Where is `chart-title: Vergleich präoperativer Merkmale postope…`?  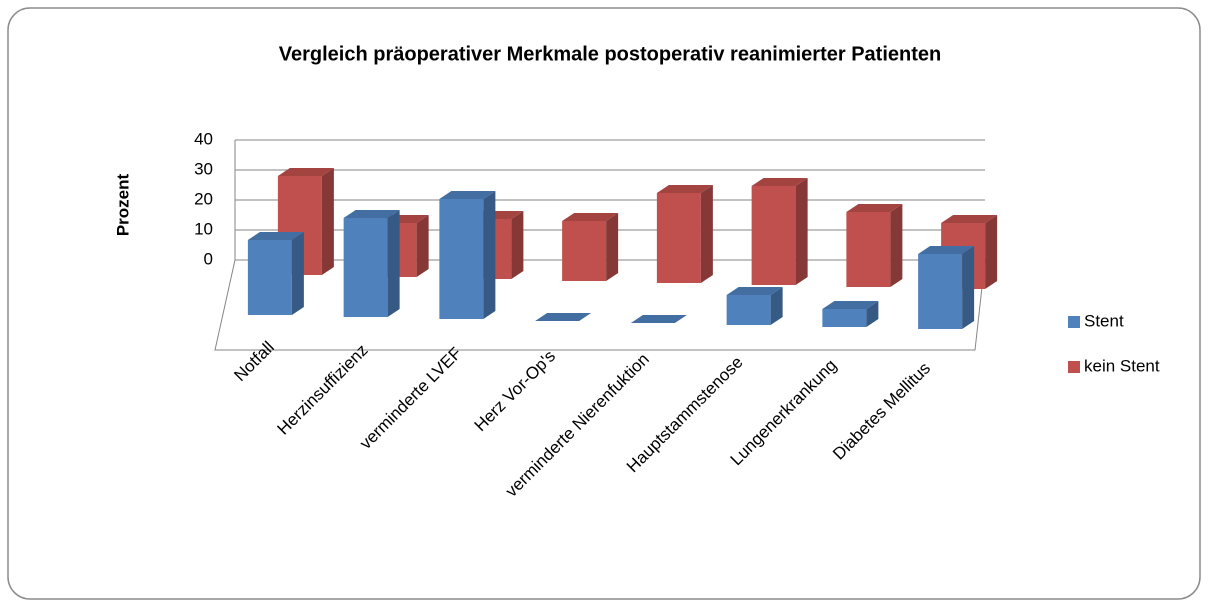 chart-title: Vergleich präoperativer Merkmale postope… is located at coordinates (610, 54).